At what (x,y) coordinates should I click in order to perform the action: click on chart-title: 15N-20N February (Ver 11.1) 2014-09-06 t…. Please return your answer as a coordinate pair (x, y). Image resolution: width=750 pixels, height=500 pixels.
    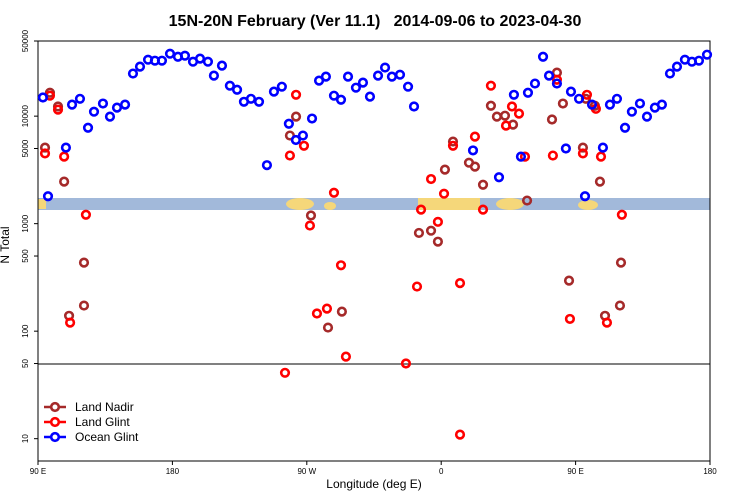
    Looking at the image, I should click on (375, 21).